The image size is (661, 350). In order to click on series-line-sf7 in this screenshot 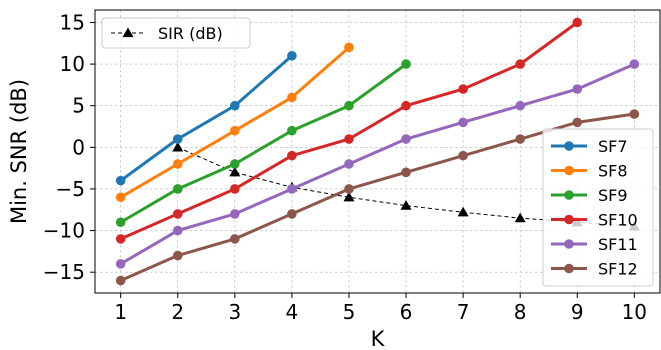, I will do `click(206, 118)`.